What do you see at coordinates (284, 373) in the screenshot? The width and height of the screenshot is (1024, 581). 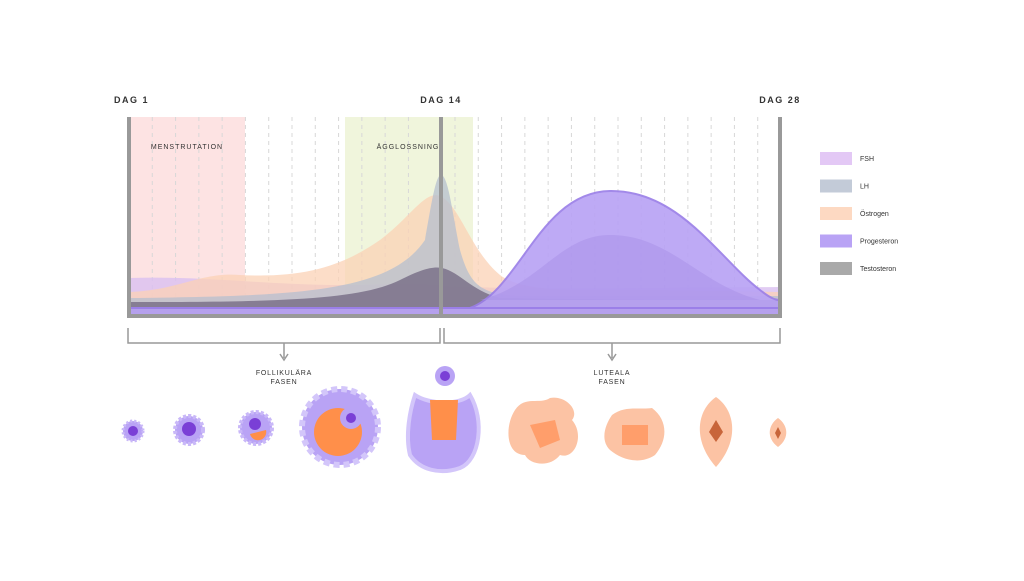 I see `phase-label: FOLLIKULÄRA` at bounding box center [284, 373].